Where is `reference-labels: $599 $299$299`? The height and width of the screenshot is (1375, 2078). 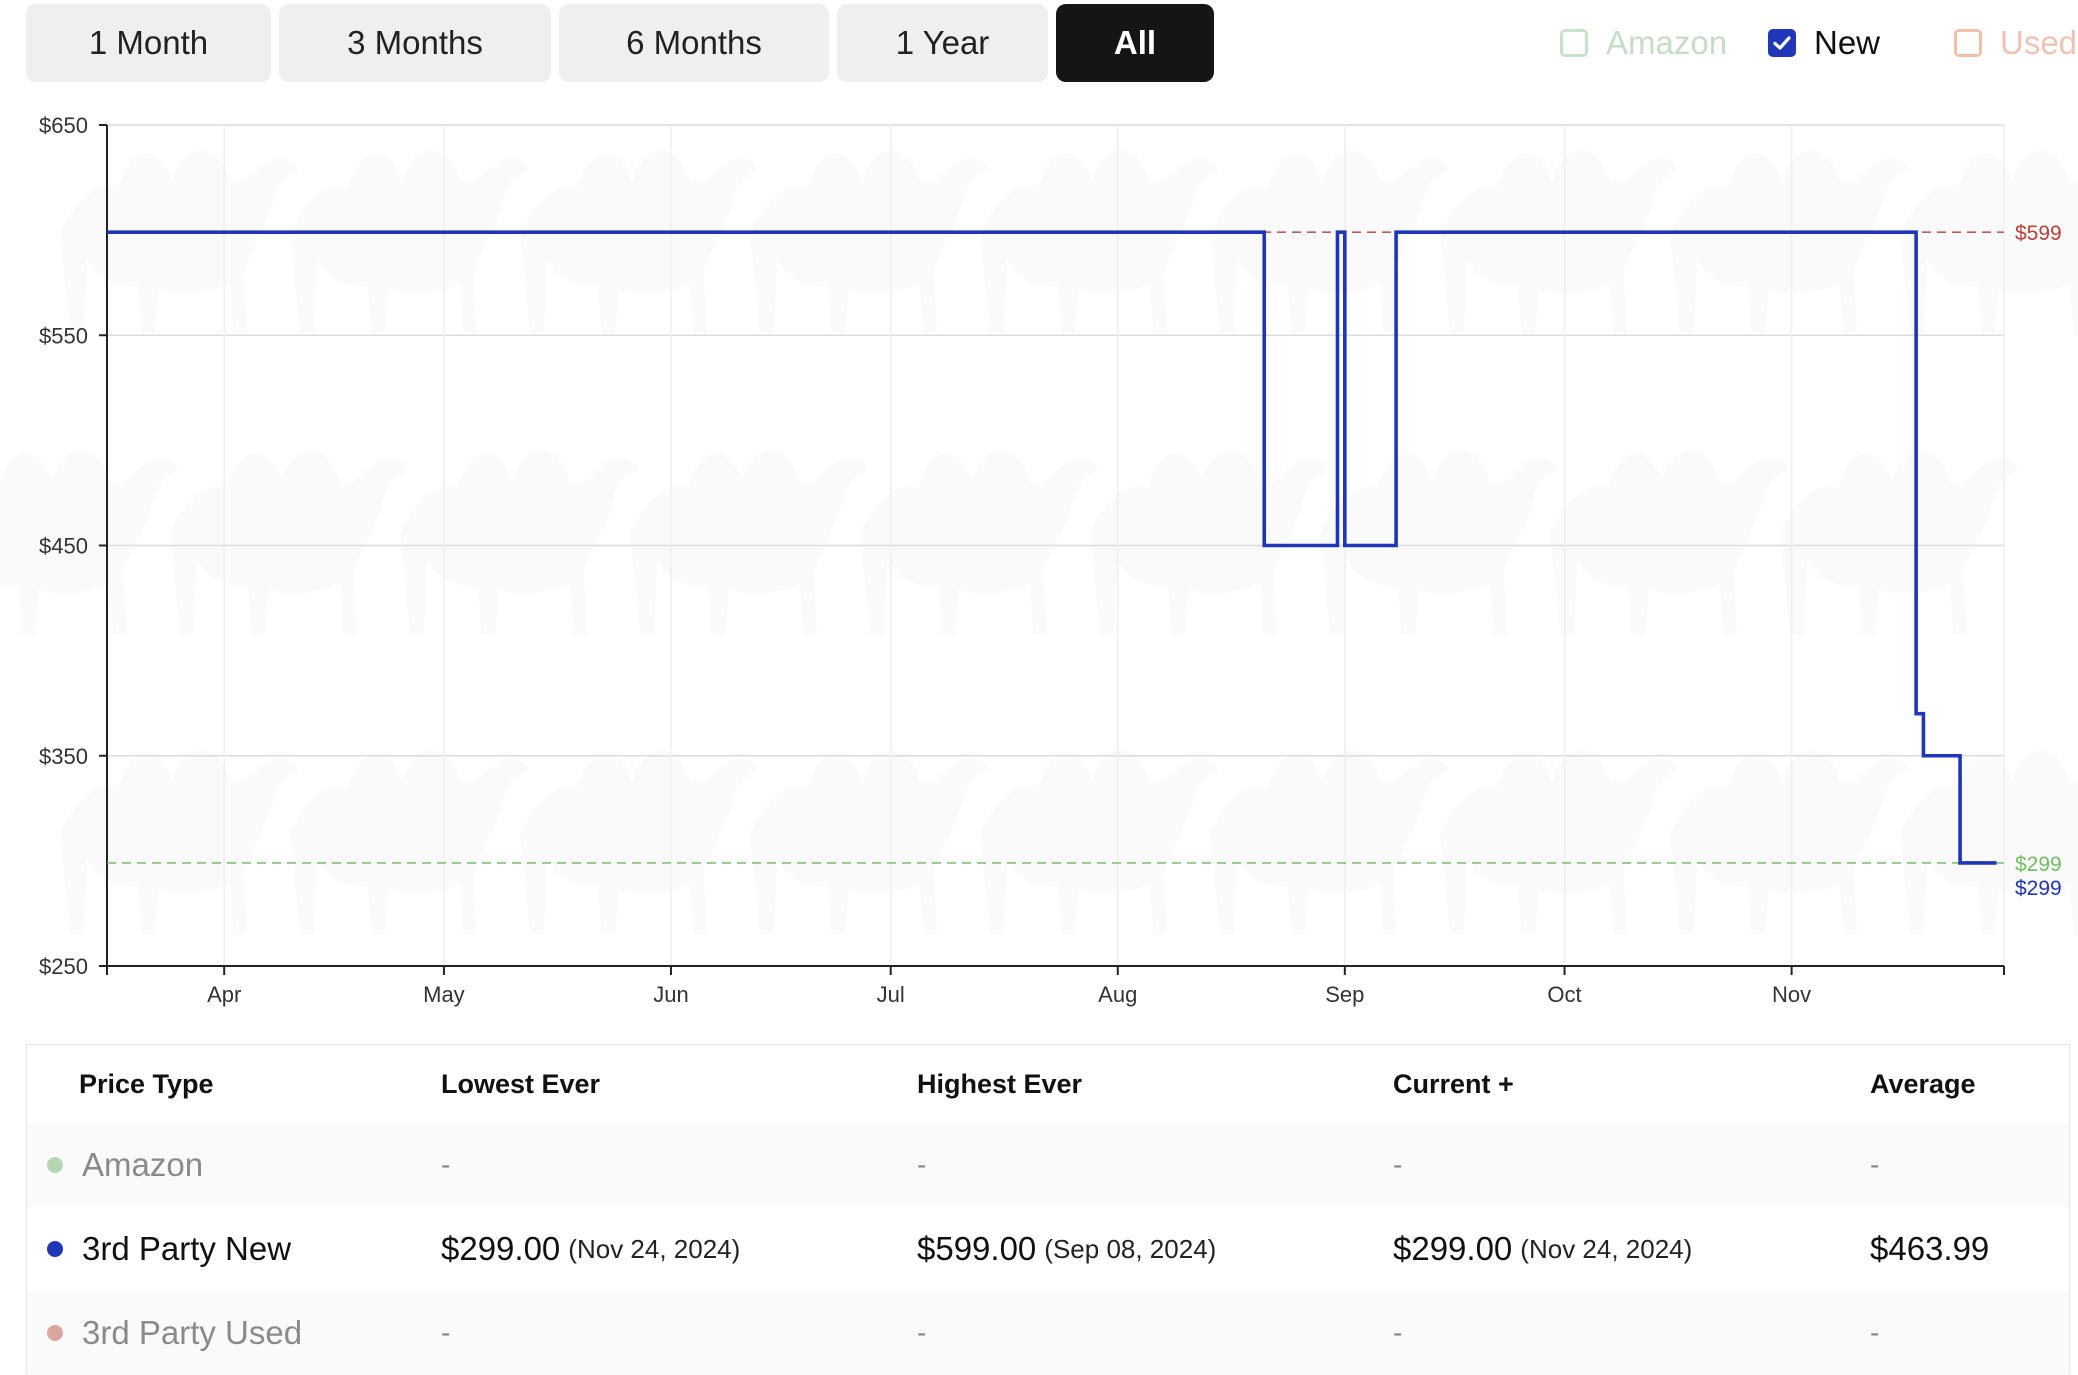
reference-labels: $599 $299$299 is located at coordinates (2038, 561).